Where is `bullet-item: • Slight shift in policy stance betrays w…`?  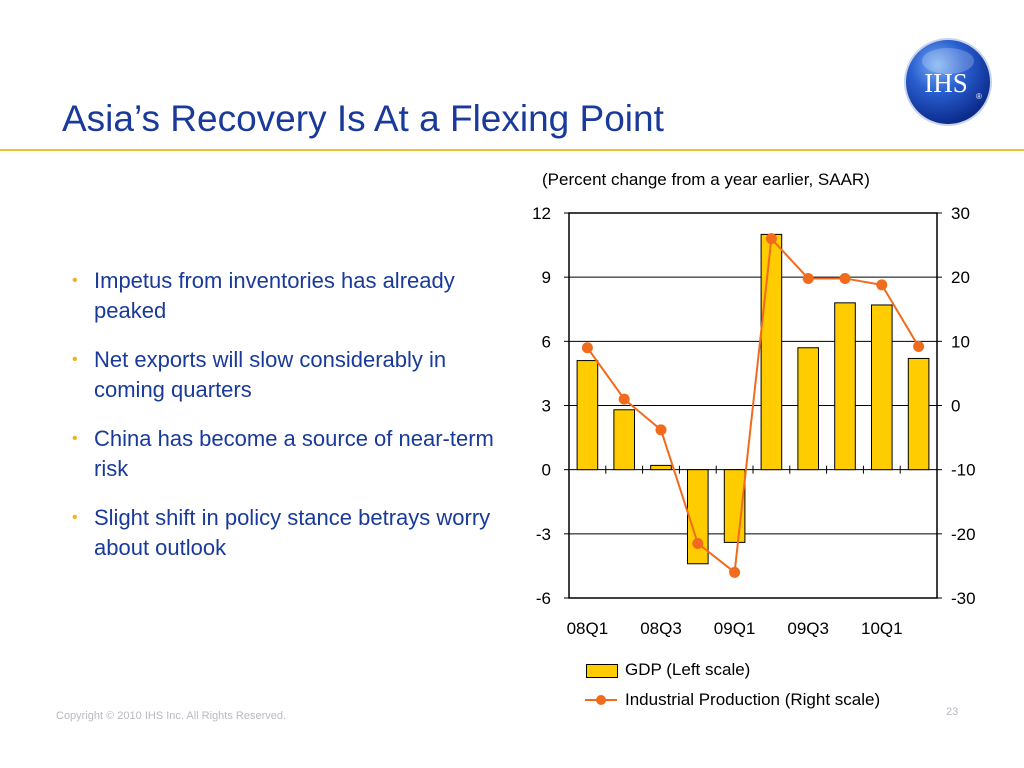 bullet-item: • Slight shift in policy stance betrays w… is located at coordinates (287, 533).